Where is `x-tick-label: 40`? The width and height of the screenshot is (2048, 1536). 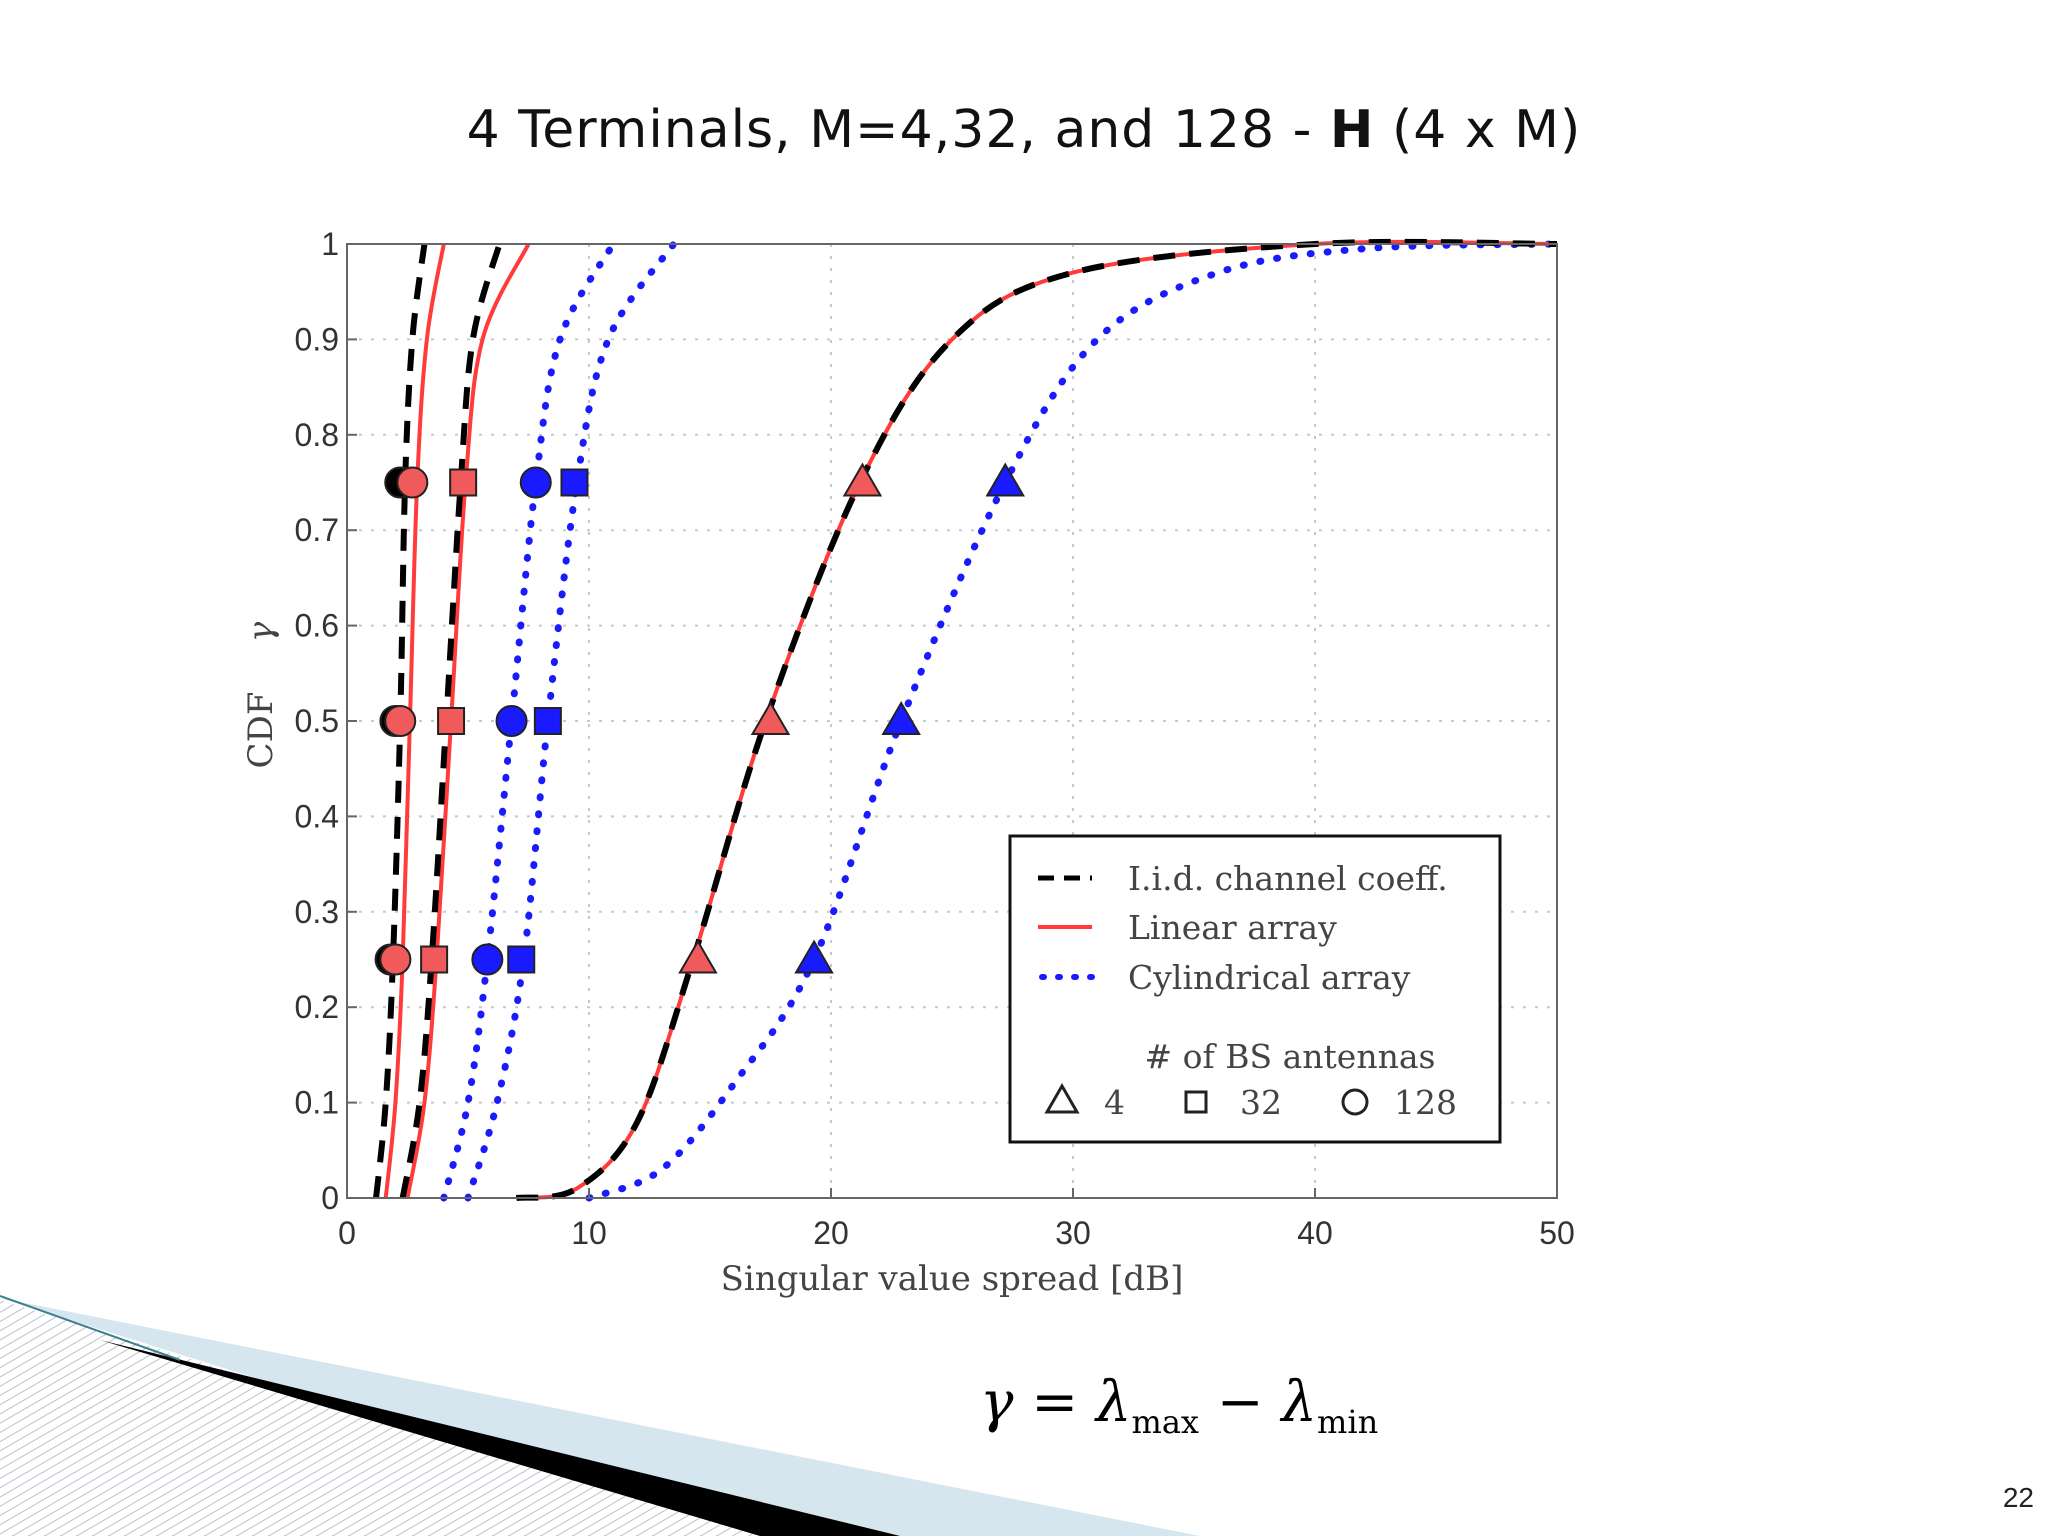 x-tick-label: 40 is located at coordinates (1315, 1233).